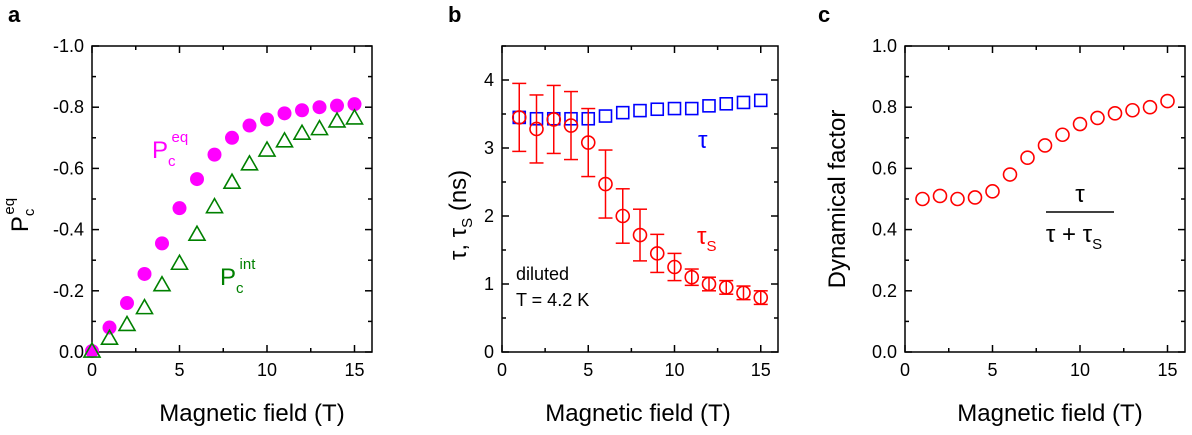 The width and height of the screenshot is (1192, 435). I want to click on y-tick-label: 1.0, so click(884, 46).